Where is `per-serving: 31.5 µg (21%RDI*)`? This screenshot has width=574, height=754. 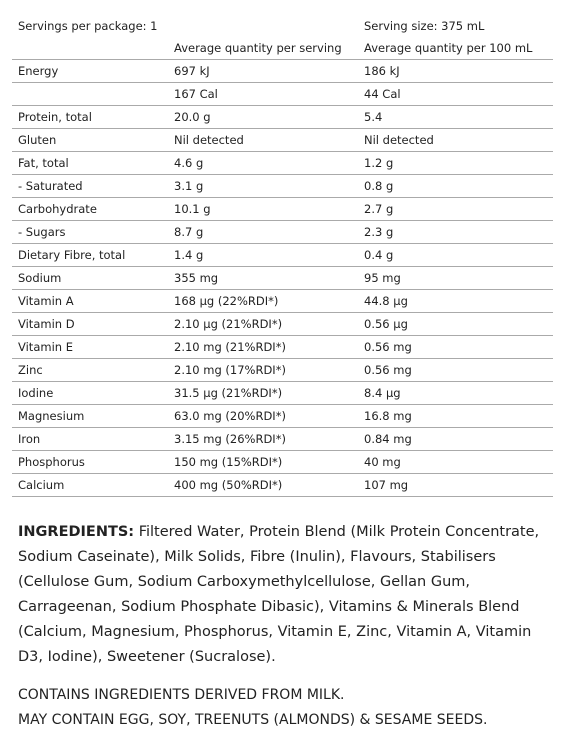 per-serving: 31.5 µg (21%RDI*) is located at coordinates (263, 393).